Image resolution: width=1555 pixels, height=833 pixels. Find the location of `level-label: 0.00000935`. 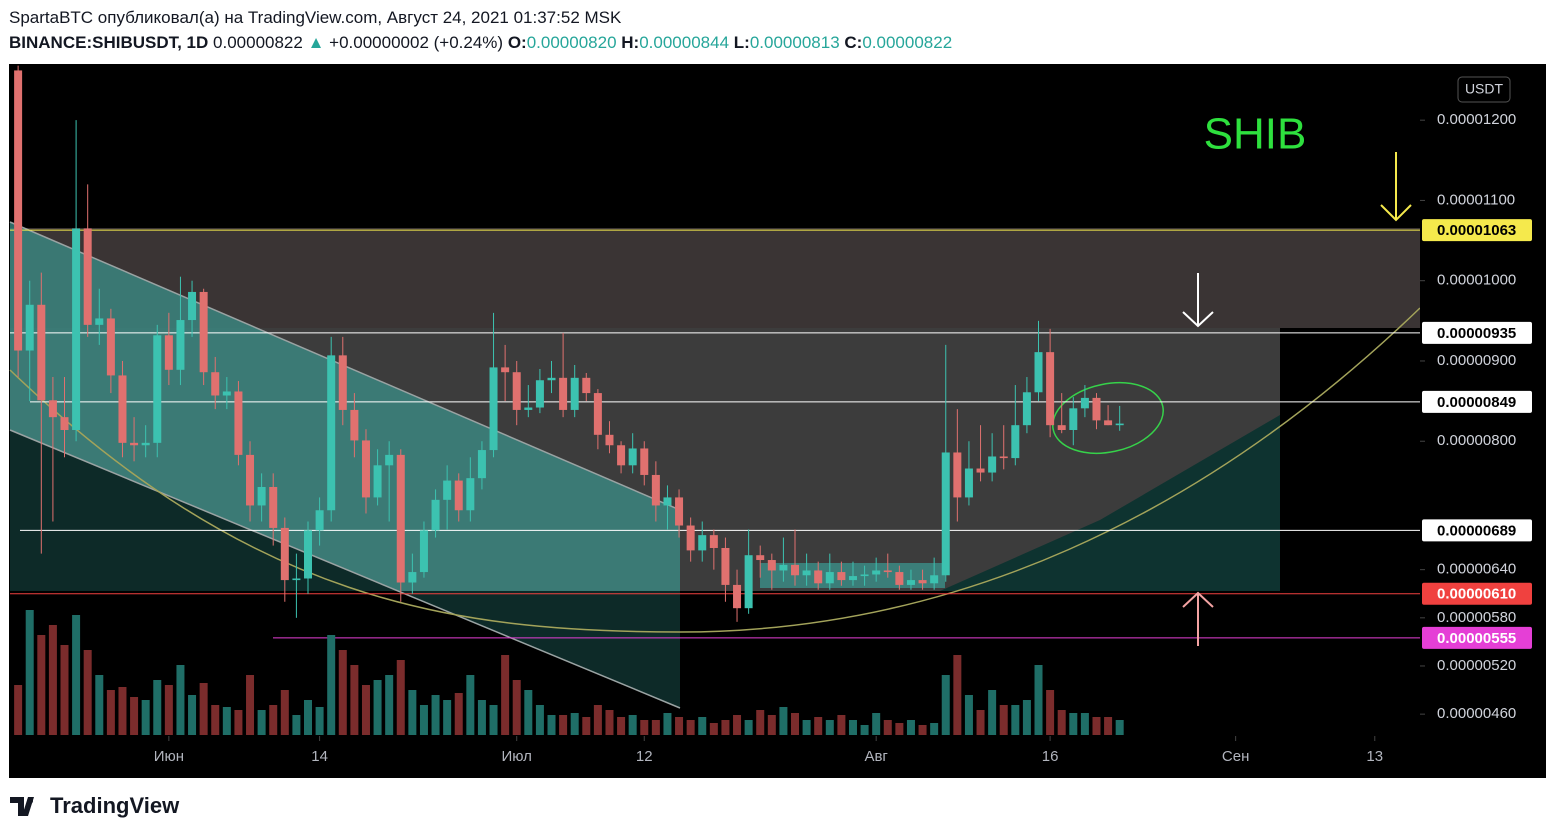

level-label: 0.00000935 is located at coordinates (1476, 333).